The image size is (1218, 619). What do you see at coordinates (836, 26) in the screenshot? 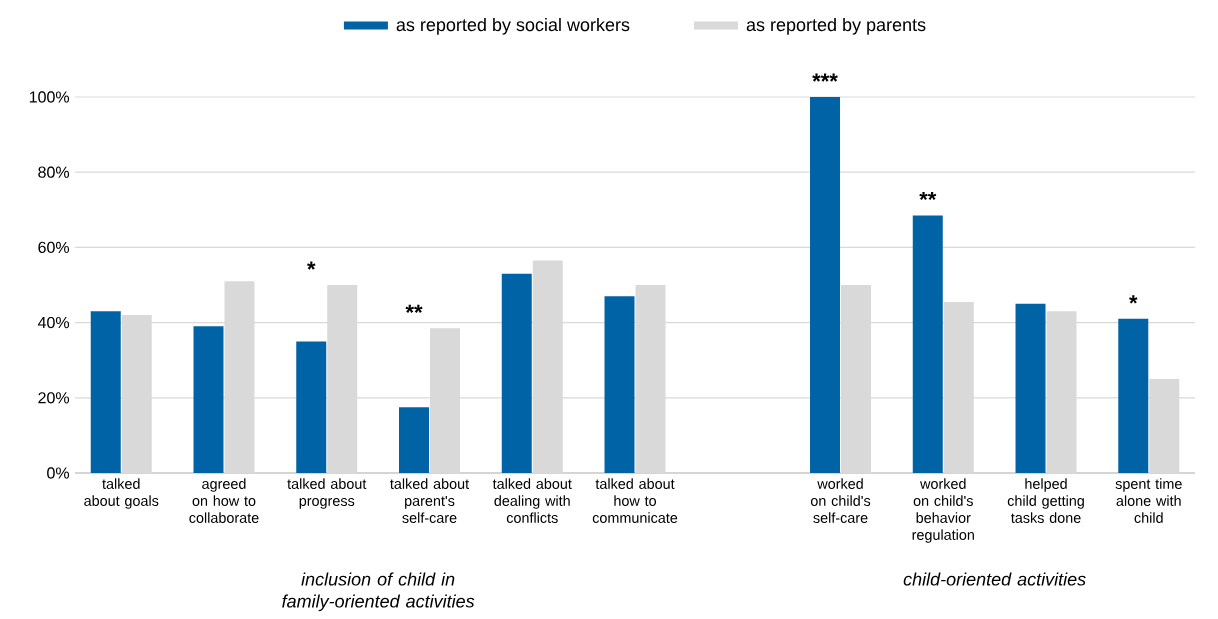
I see `legend-label: as reported by parents` at bounding box center [836, 26].